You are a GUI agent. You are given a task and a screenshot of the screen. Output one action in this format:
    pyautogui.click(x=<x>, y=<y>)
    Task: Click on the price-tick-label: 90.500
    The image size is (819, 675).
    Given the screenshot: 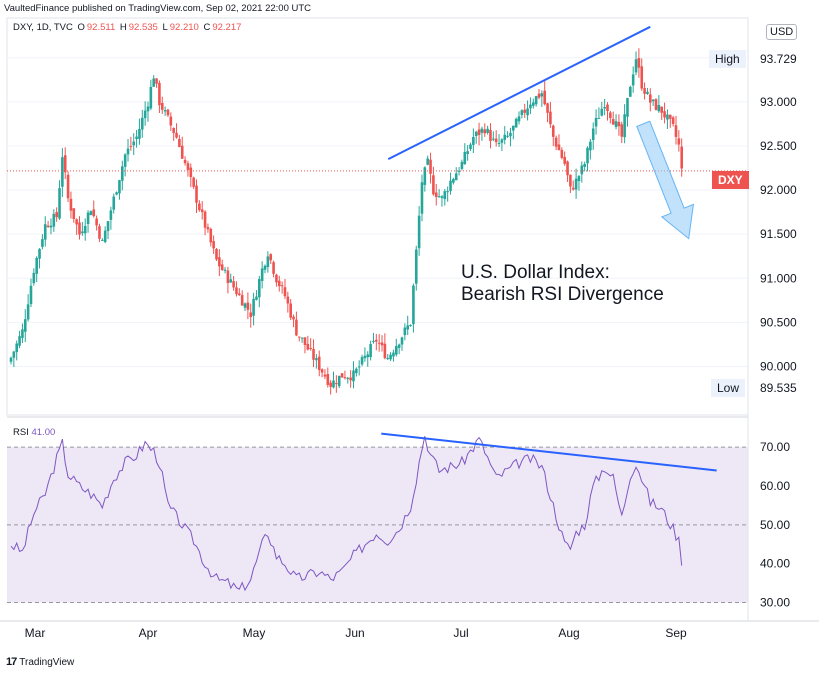 What is the action you would take?
    pyautogui.click(x=778, y=322)
    